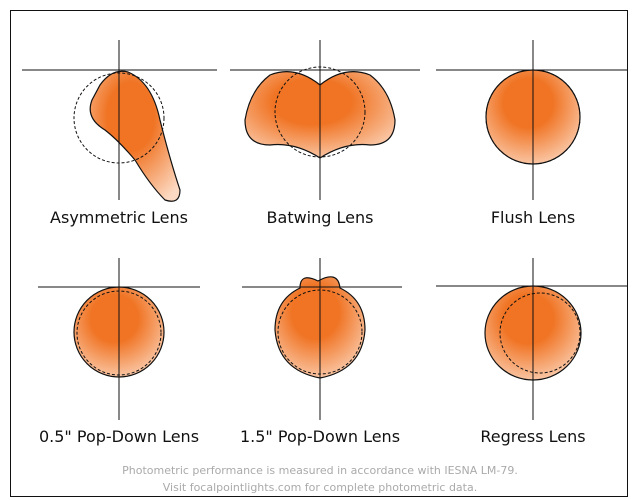 The image size is (639, 500). I want to click on panel-label: Asymmetric Lens, so click(119, 217).